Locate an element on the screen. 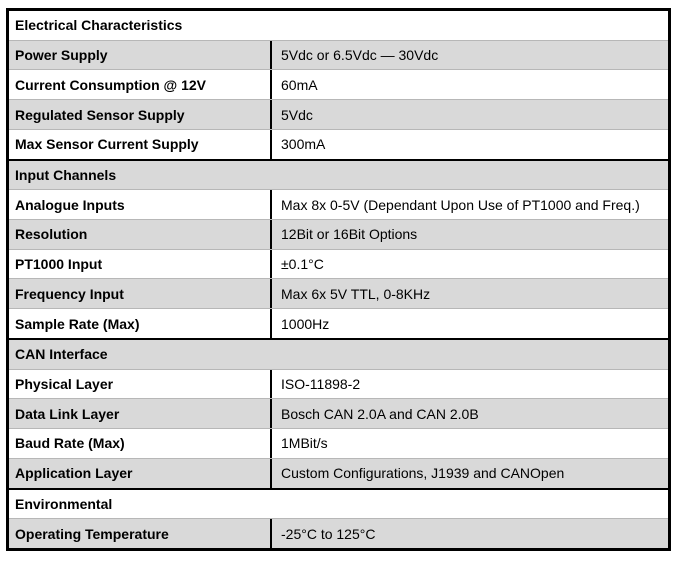 This screenshot has width=678, height=568. section-header-row: CAN Interface is located at coordinates (338, 353).